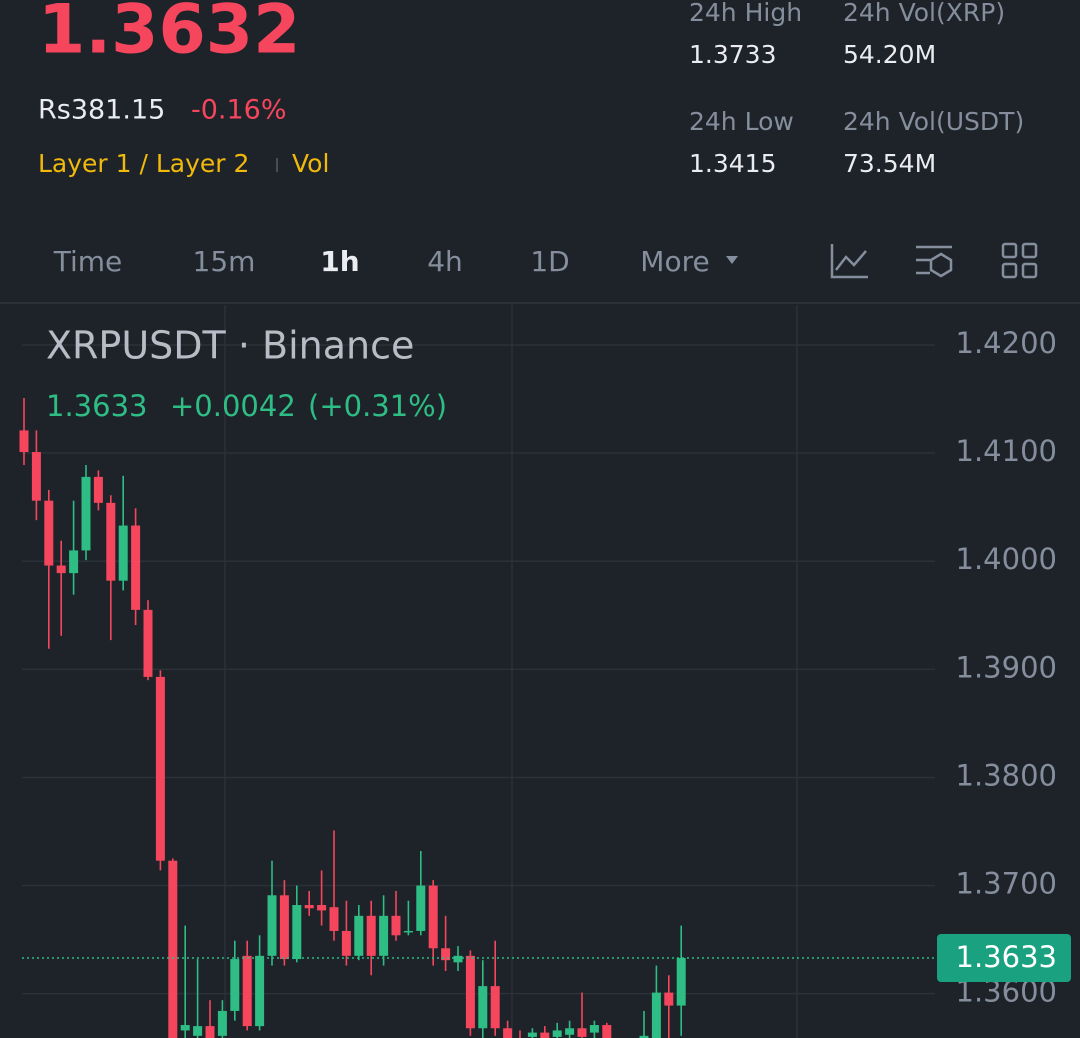 The height and width of the screenshot is (1038, 1080). Describe the element at coordinates (224, 261) in the screenshot. I see `tab: 15m` at that location.